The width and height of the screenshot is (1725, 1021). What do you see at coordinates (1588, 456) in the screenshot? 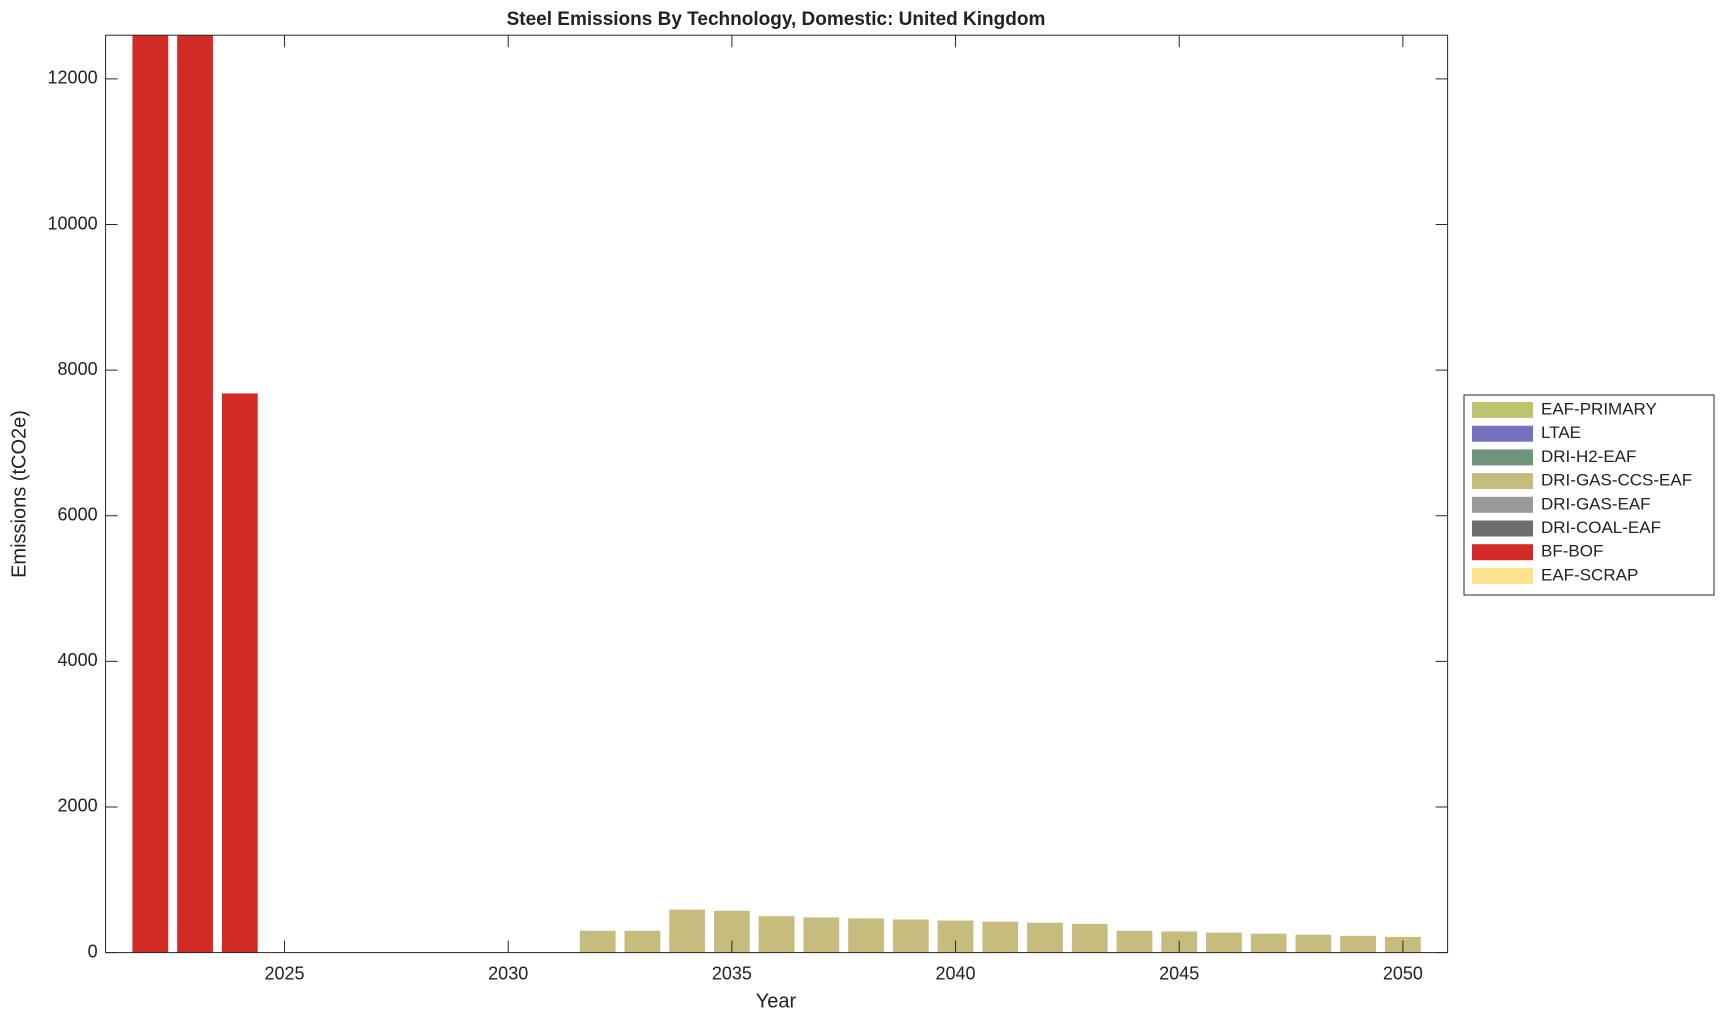
I see `legend-label: DRI-H2-EAF` at bounding box center [1588, 456].